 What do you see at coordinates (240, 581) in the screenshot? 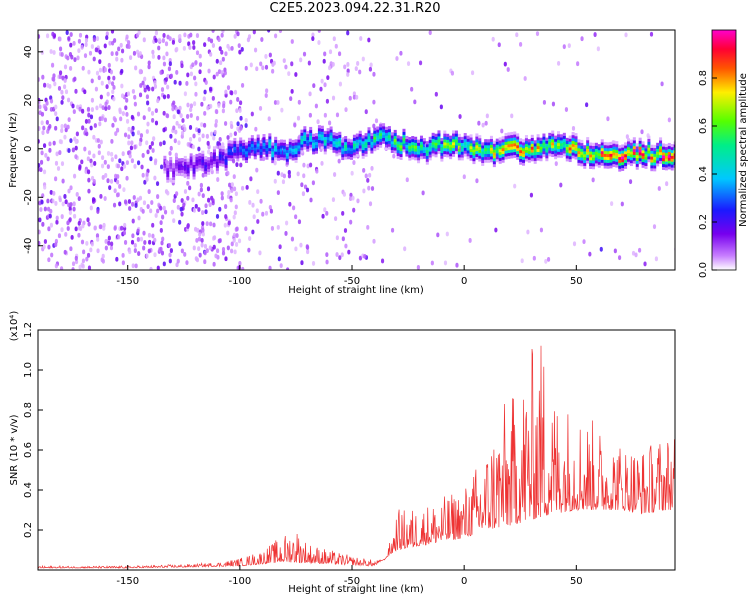
I see `x-tick-label: -100` at bounding box center [240, 581].